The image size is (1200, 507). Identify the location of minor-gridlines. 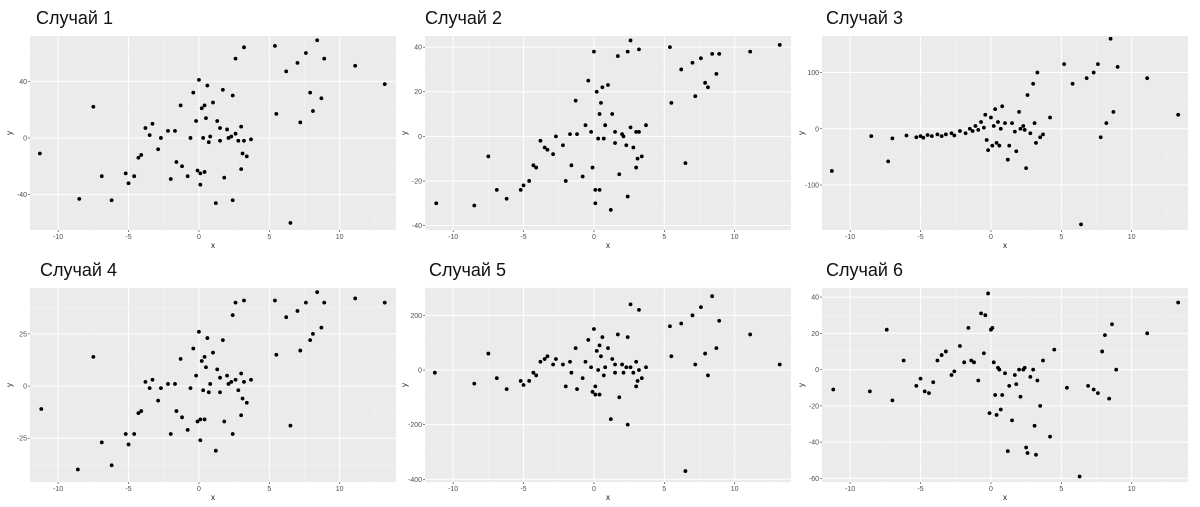
(608, 133).